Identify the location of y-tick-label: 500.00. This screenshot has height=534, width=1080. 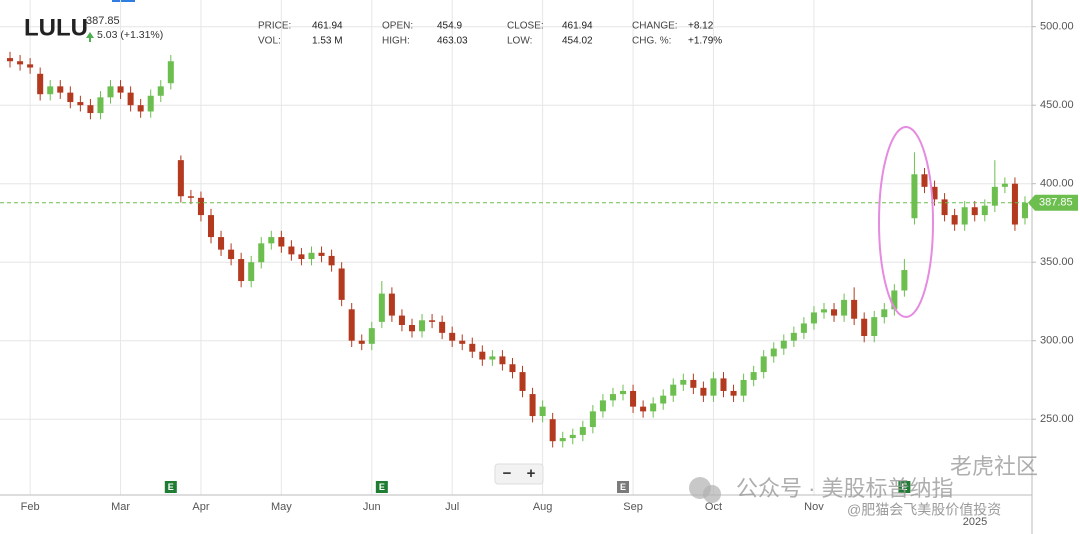
(1057, 27).